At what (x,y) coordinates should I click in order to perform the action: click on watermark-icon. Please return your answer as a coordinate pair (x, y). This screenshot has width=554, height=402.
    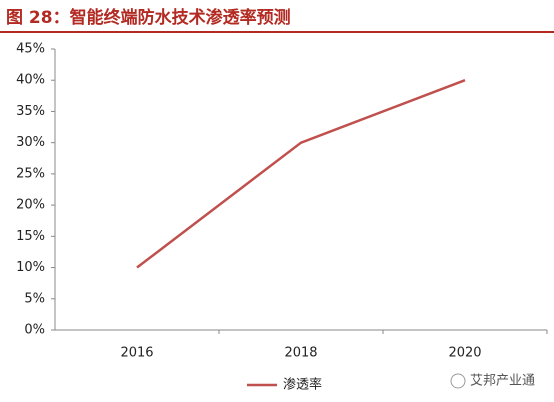
    Looking at the image, I should click on (458, 381).